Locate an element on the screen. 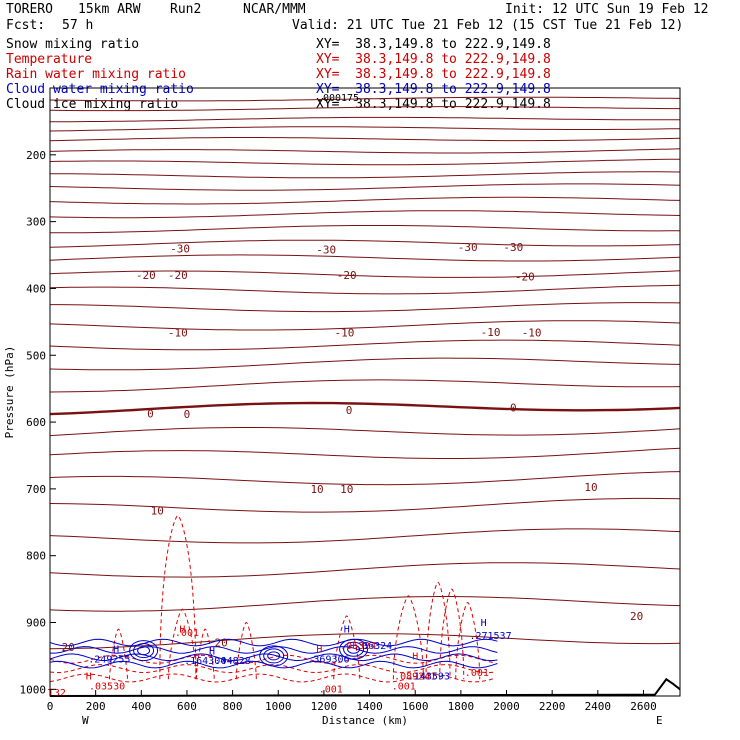  x-tick-label: 400 is located at coordinates (141, 706).